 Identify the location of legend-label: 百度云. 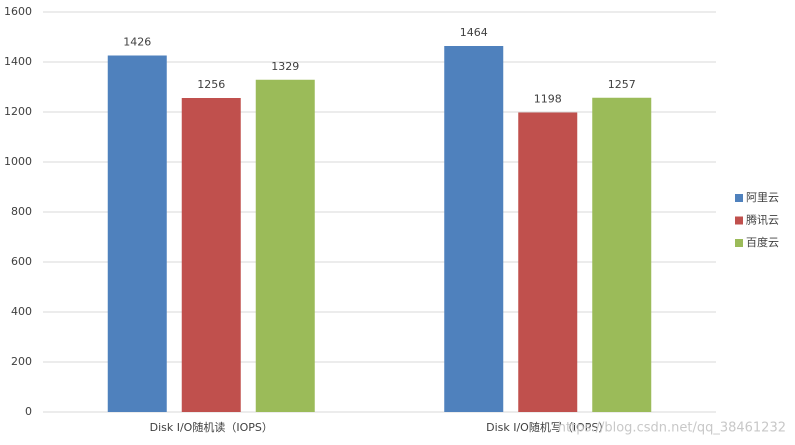
(762, 242).